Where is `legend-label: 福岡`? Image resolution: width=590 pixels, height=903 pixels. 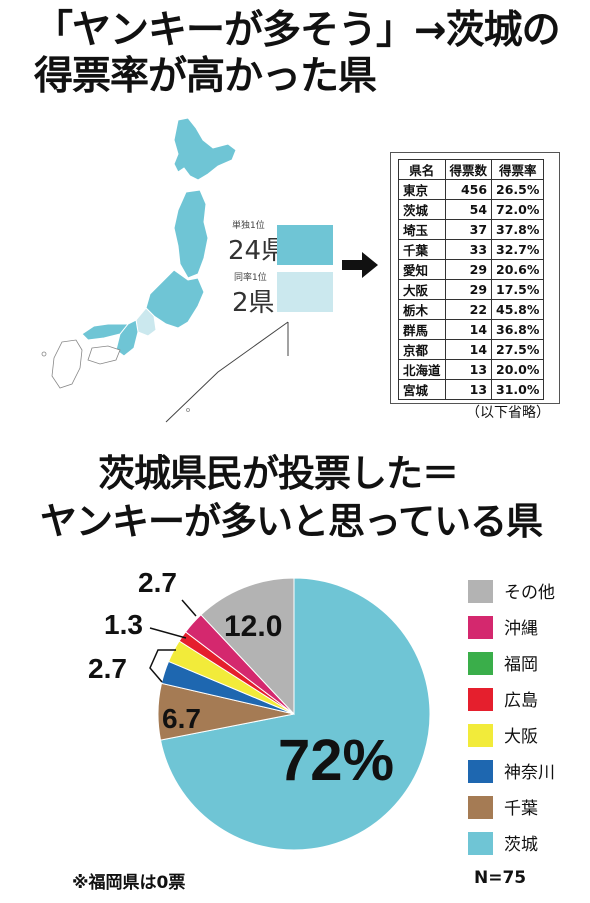 legend-label: 福岡 is located at coordinates (521, 665).